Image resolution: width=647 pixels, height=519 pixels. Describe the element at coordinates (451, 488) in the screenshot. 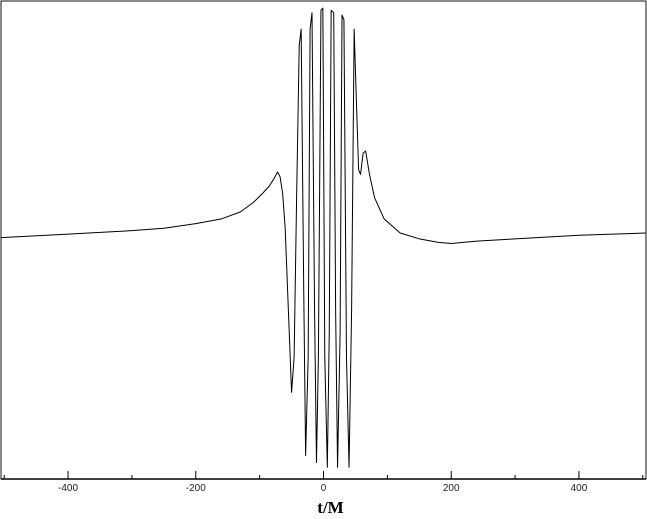

I see `x-tick-label: 200` at that location.